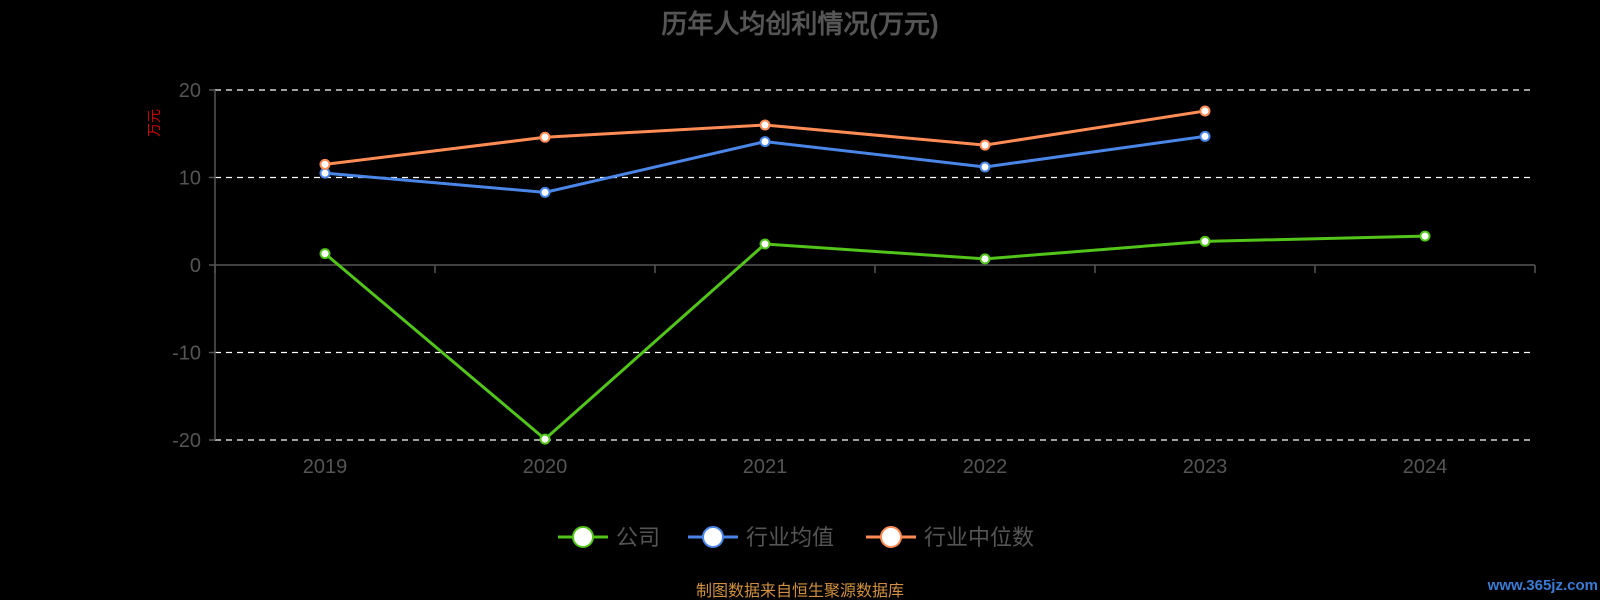  What do you see at coordinates (545, 467) in the screenshot?
I see `x-tick-label: 2020` at bounding box center [545, 467].